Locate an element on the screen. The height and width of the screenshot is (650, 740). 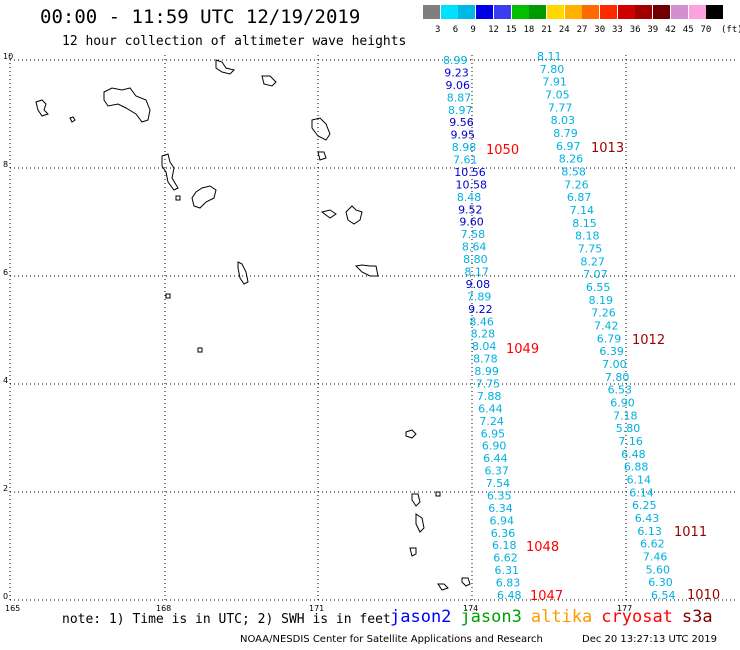
wave-height-label: 9.06 is located at coordinates (458, 85).